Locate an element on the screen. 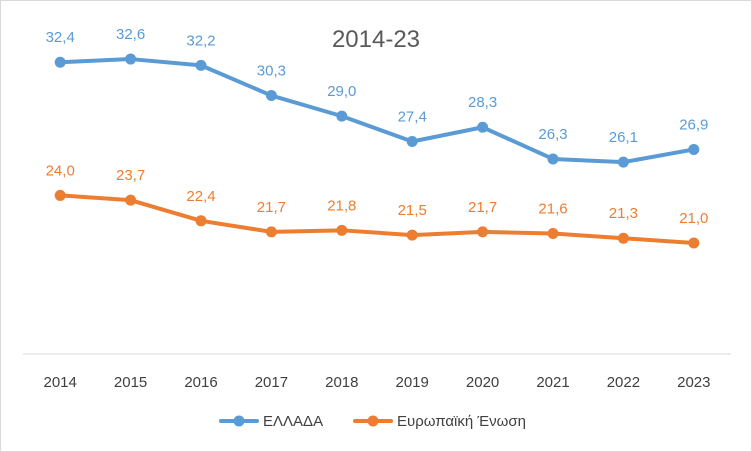 This screenshot has width=752, height=452. legend: ΕΛΛΑΔΑ Ευρωπαϊκή Ένωση is located at coordinates (372, 421).